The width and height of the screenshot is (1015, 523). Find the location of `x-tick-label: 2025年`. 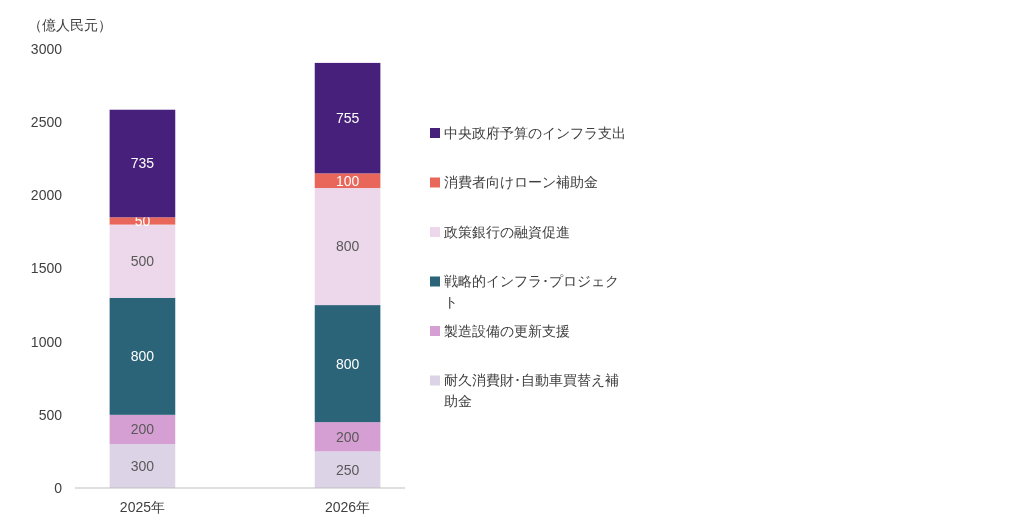

x-tick-label: 2025年 is located at coordinates (142, 507).